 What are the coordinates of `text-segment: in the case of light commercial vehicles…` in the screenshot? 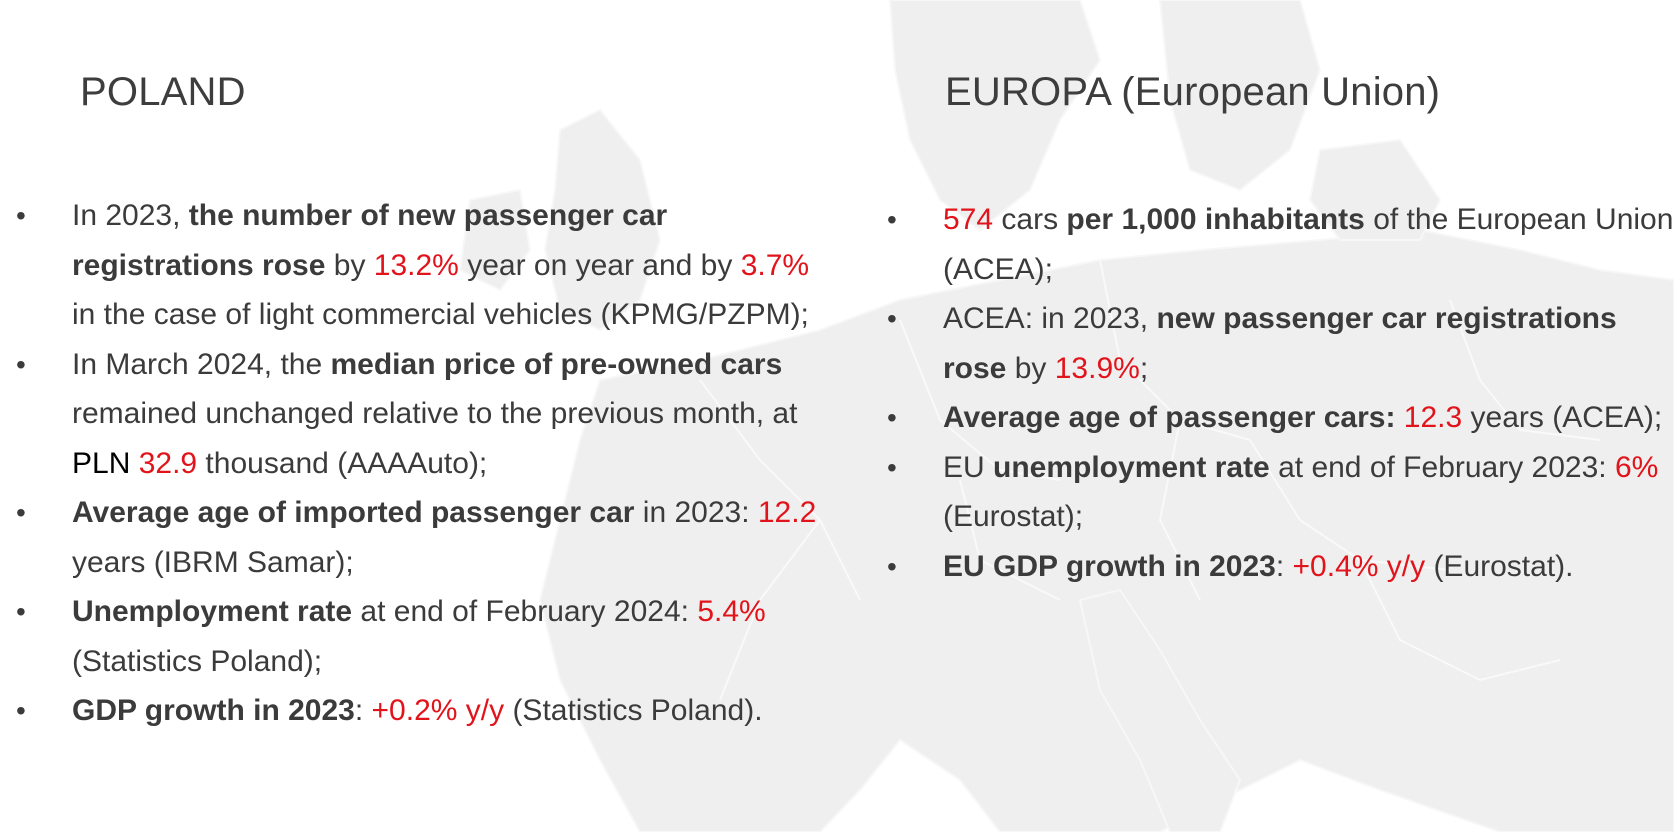 It's located at (440, 314).